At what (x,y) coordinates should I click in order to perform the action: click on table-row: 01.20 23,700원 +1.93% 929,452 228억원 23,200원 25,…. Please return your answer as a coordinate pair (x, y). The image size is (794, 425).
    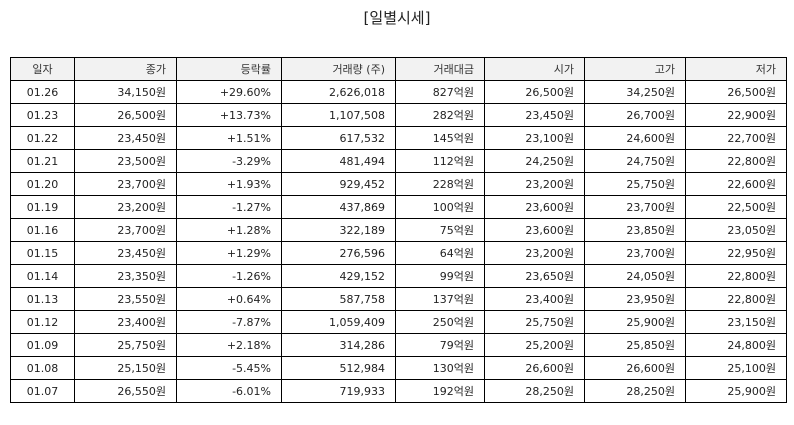
    Looking at the image, I should click on (399, 184).